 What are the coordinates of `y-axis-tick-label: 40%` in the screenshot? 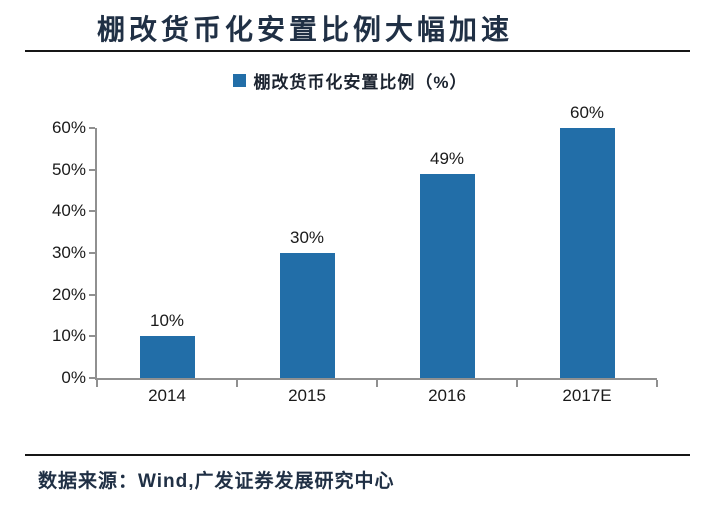 It's located at (68, 211).